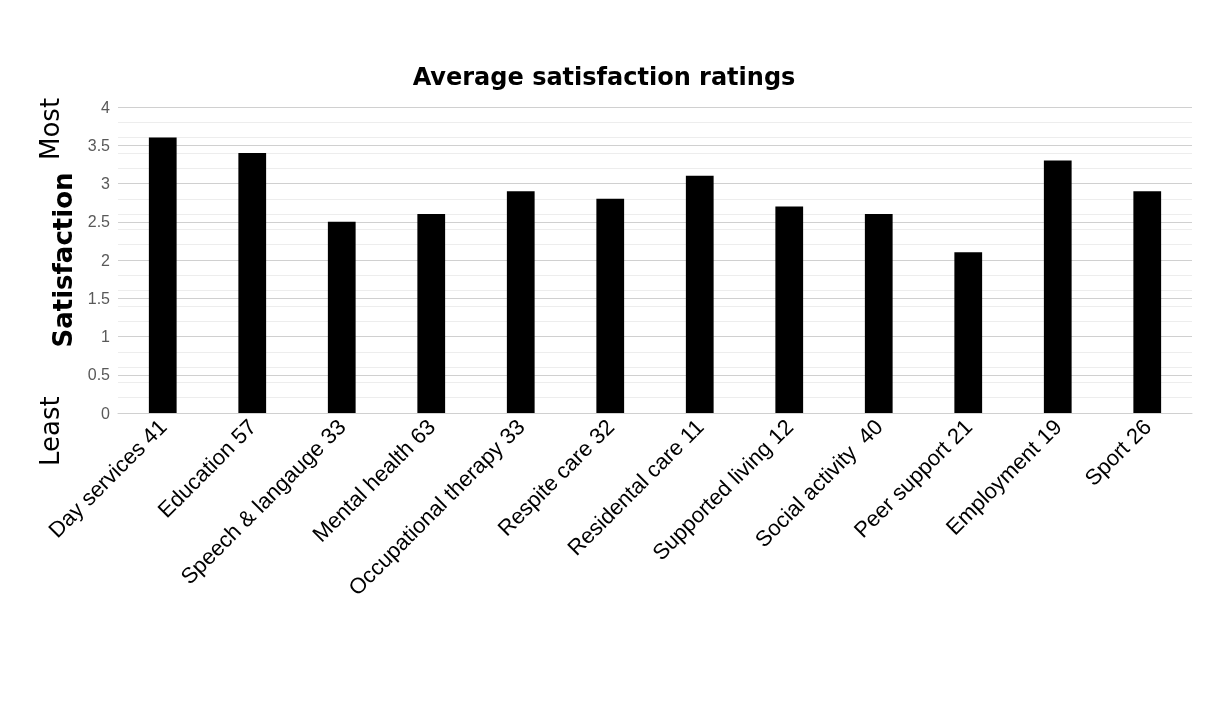 This screenshot has height=718, width=1208. What do you see at coordinates (63, 260) in the screenshot?
I see `y-axis-title: Satisfaction` at bounding box center [63, 260].